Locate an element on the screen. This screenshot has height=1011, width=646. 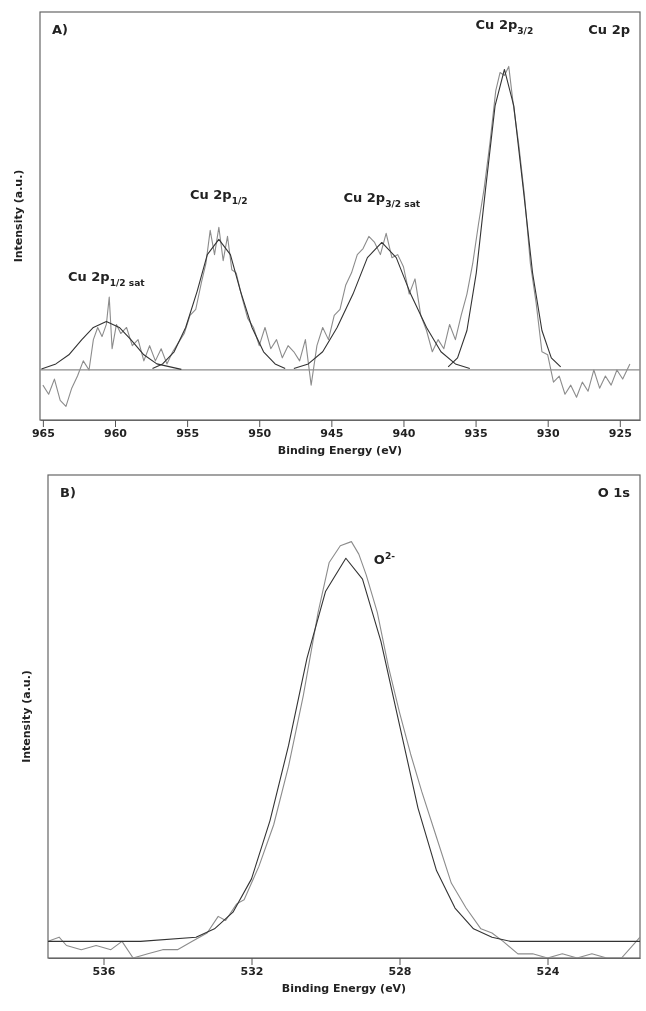
x-tick-label: 955 is located at coordinates (188, 433).